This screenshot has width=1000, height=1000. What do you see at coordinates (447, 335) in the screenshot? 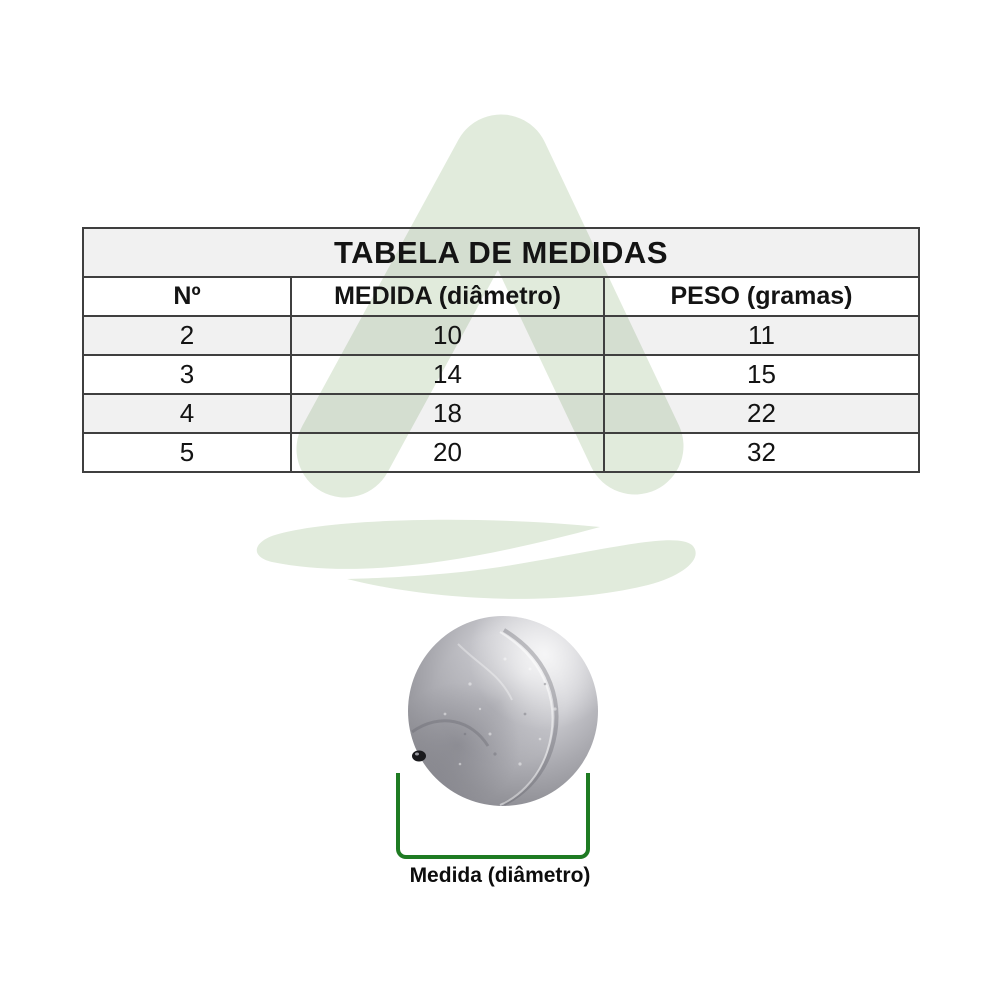
I see `cell-medida: 10` at bounding box center [447, 335].